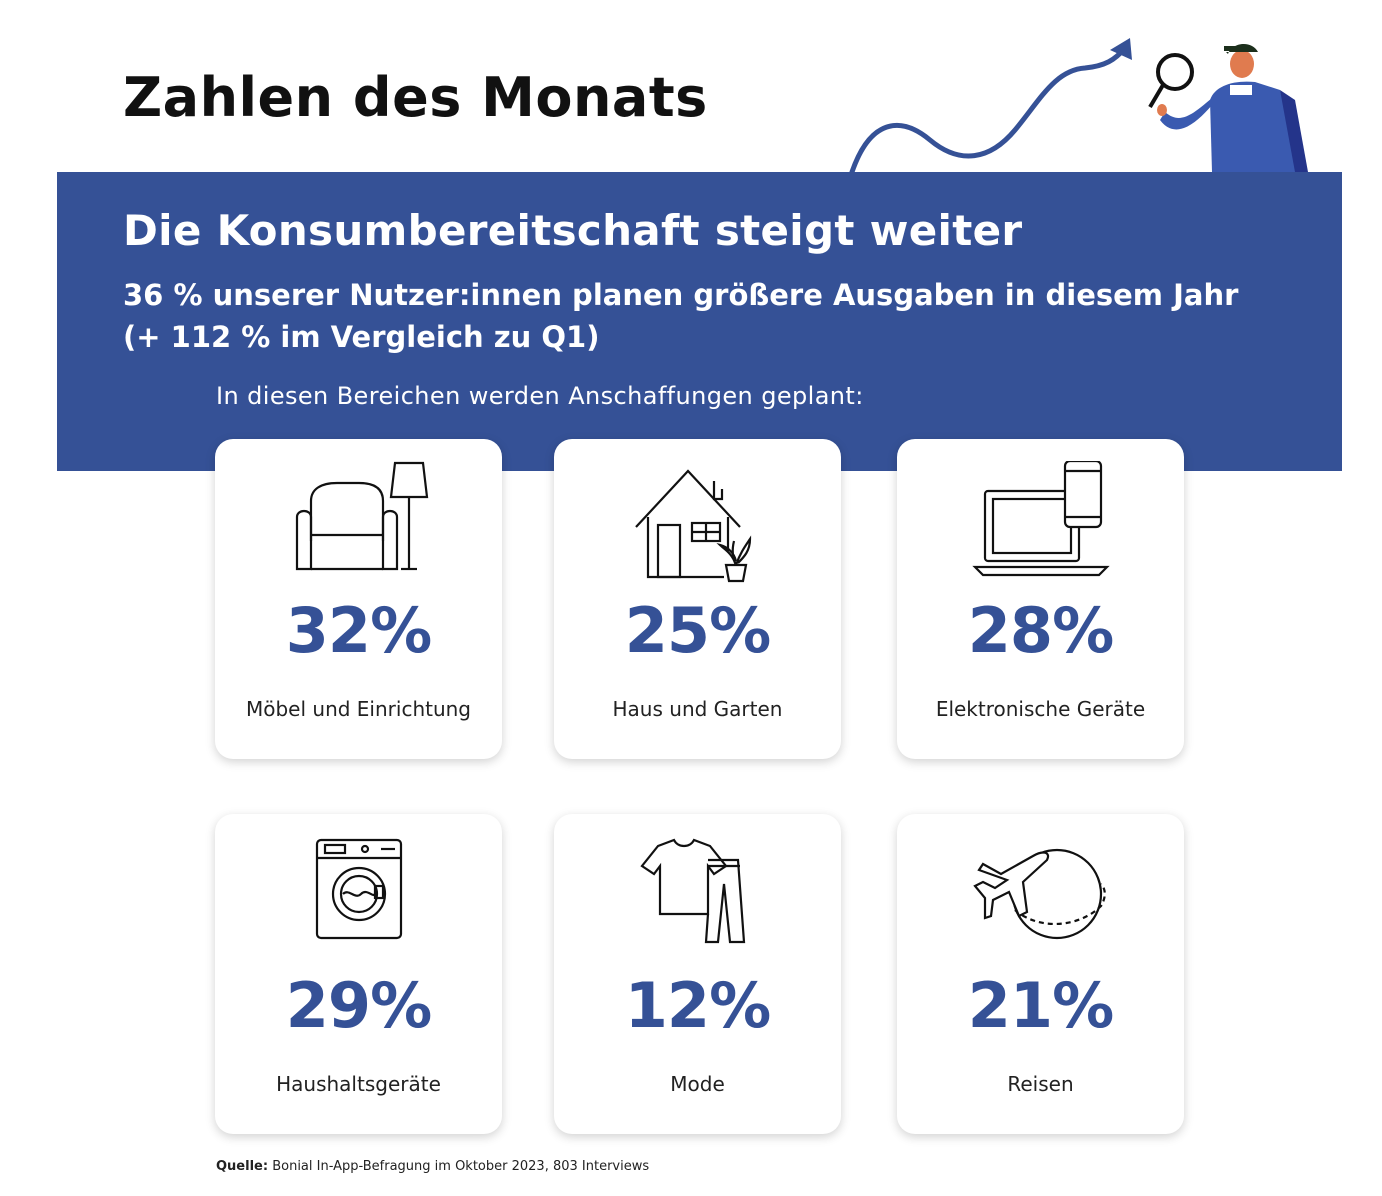  What do you see at coordinates (697, 630) in the screenshot?
I see `category-value: 25%` at bounding box center [697, 630].